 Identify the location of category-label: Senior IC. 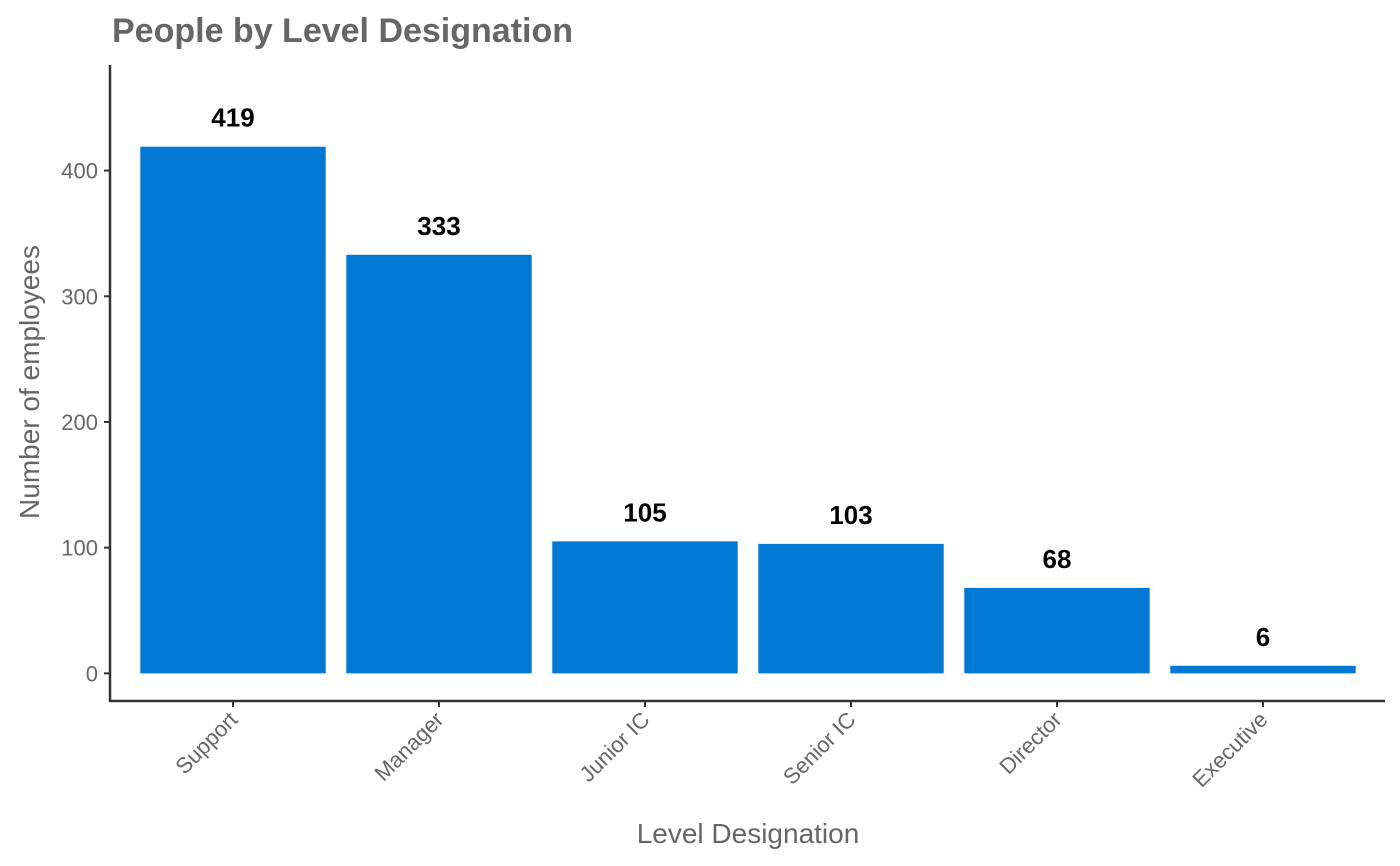
(819, 748).